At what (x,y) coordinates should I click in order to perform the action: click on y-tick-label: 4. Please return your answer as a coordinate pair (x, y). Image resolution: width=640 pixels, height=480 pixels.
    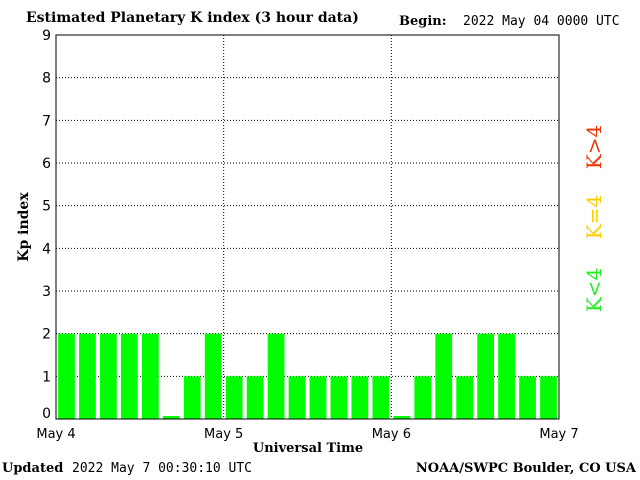
    Looking at the image, I should click on (46, 249).